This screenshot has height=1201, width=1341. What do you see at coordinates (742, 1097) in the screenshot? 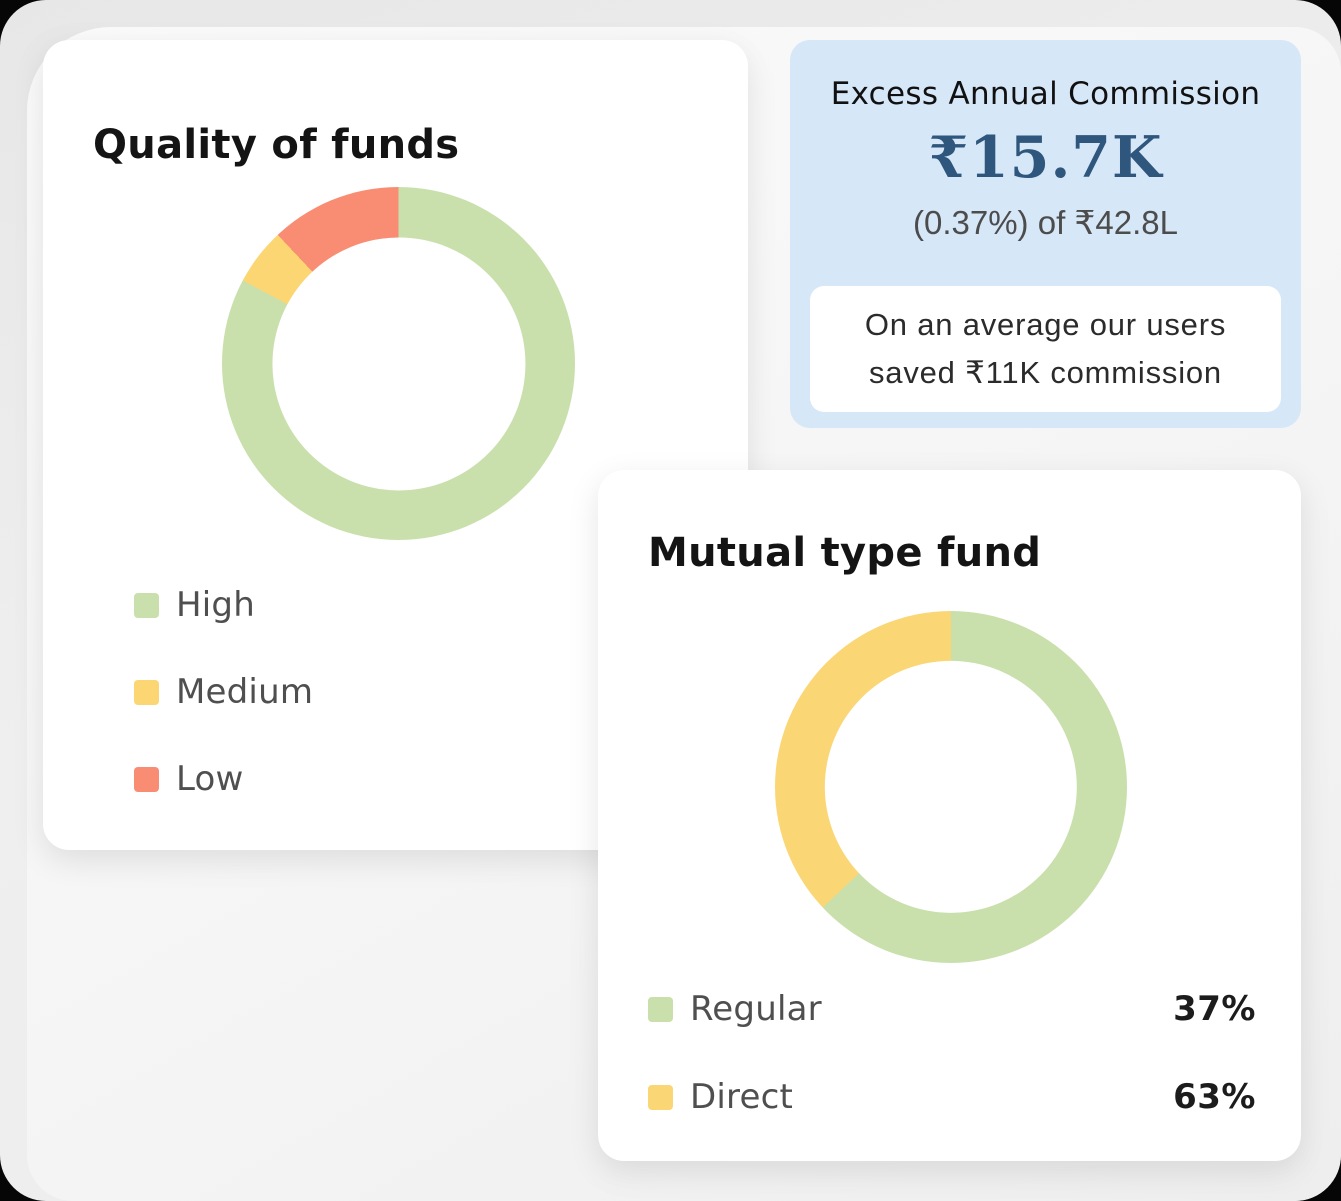
I see `legend-label: Direct` at bounding box center [742, 1097].